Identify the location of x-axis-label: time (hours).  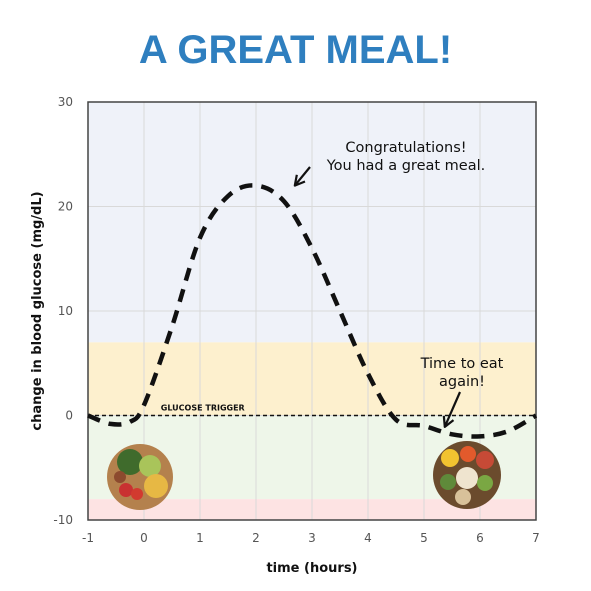
(311, 568).